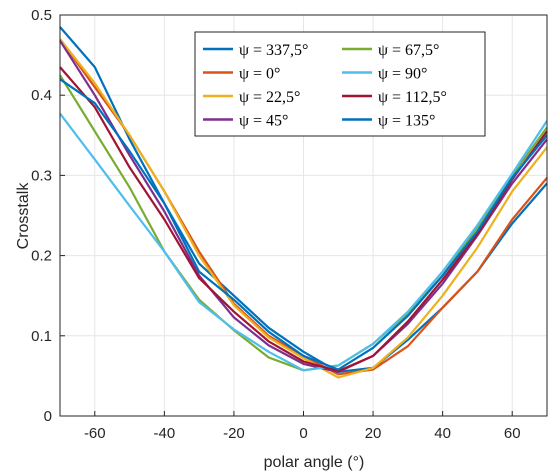 This screenshot has height=473, width=548. What do you see at coordinates (512, 433) in the screenshot?
I see `x-tick-label: 60` at bounding box center [512, 433].